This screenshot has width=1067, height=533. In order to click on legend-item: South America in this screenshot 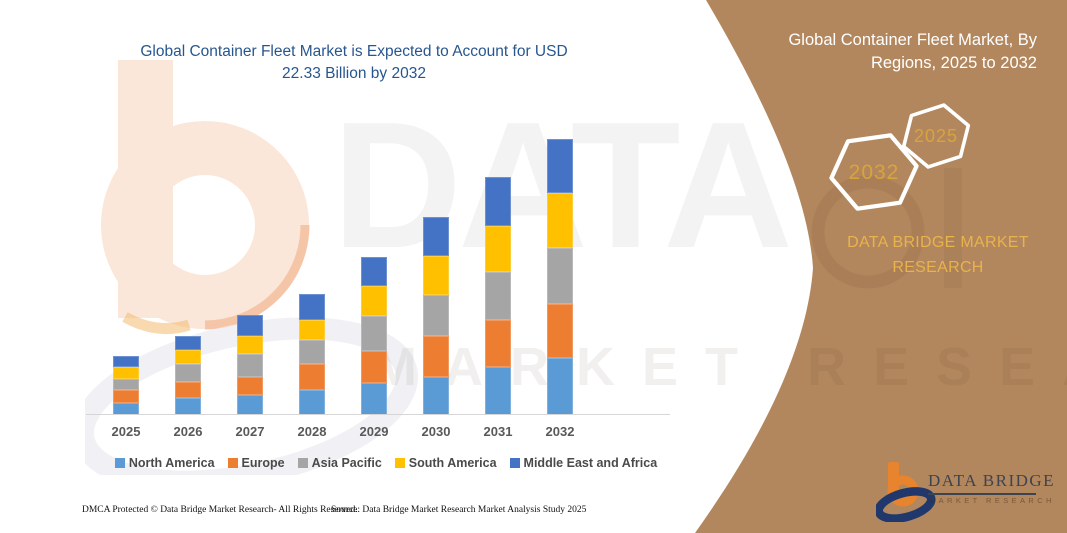, I will do `click(445, 463)`.